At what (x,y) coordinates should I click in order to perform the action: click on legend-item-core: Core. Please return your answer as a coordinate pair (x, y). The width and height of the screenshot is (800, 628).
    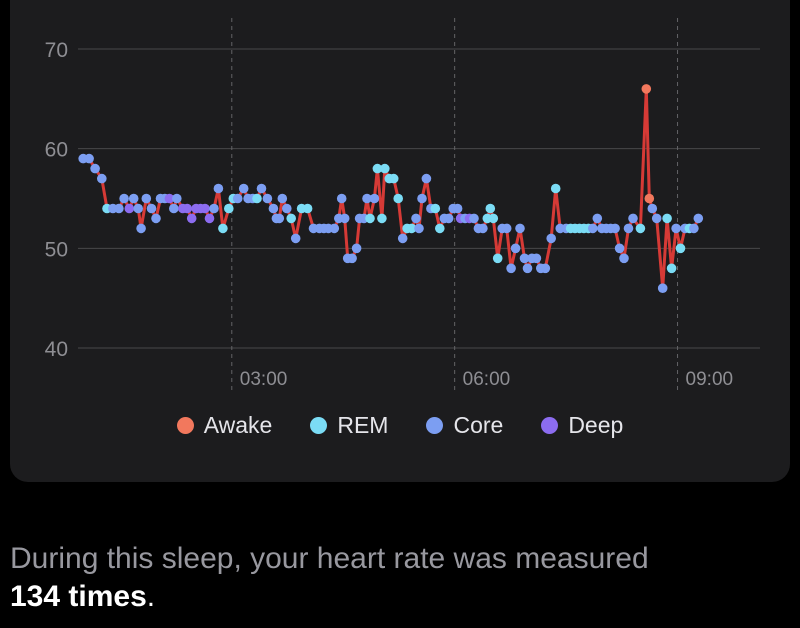
    Looking at the image, I should click on (464, 425).